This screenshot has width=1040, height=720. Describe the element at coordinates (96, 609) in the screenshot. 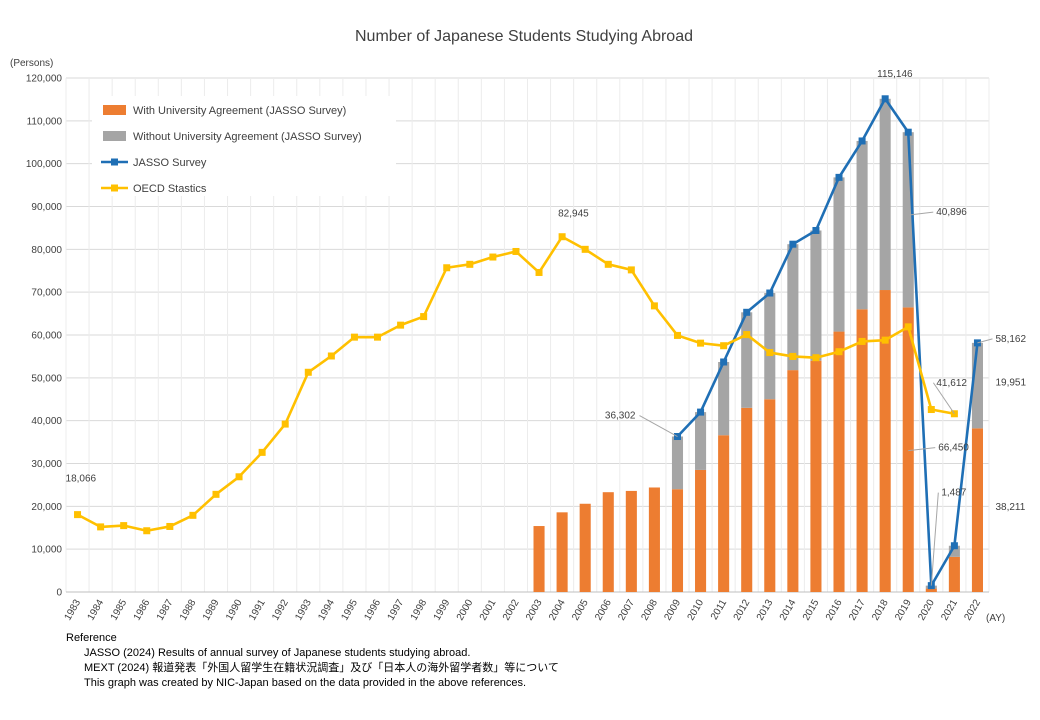

I see `x-tick-label: 1984` at that location.